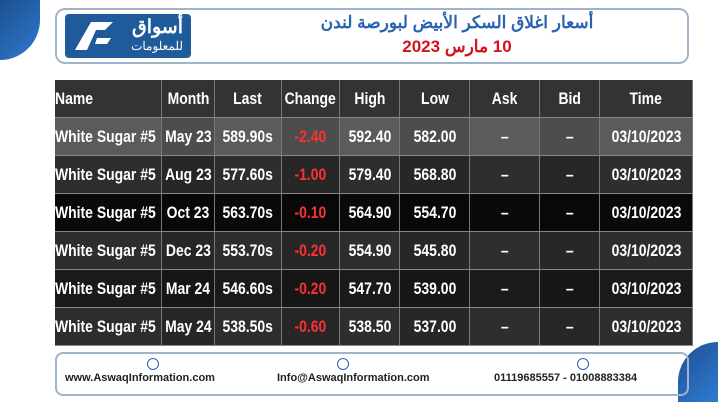 The width and height of the screenshot is (718, 402). I want to click on cell: -2.40, so click(310, 136).